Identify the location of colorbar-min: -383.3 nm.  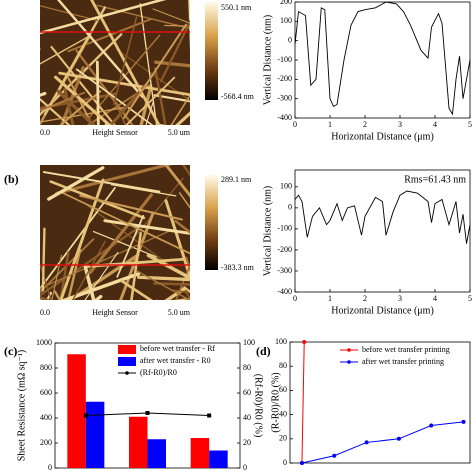
(238, 267).